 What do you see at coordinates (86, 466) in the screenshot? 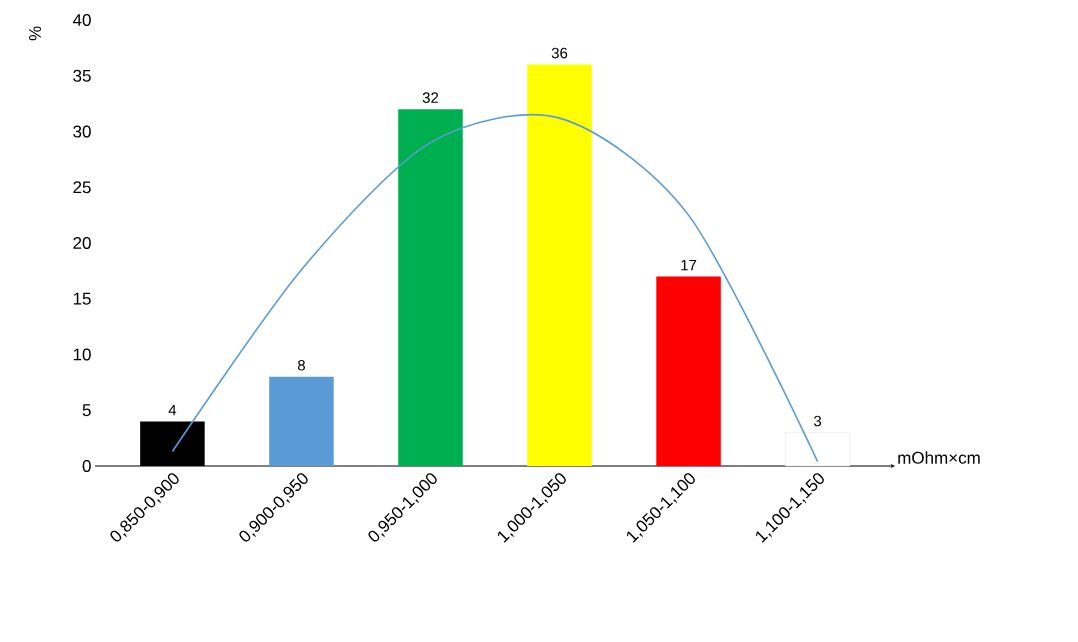
I see `y-tick-label: 0` at bounding box center [86, 466].